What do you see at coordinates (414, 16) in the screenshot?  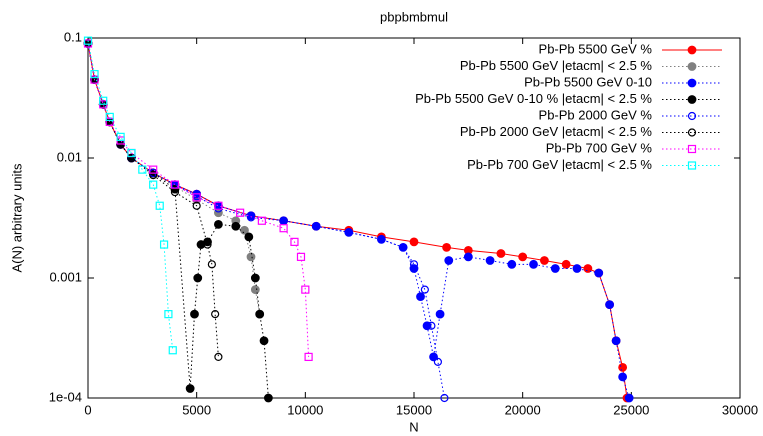 I see `chart-title: pbpbmbmul` at bounding box center [414, 16].